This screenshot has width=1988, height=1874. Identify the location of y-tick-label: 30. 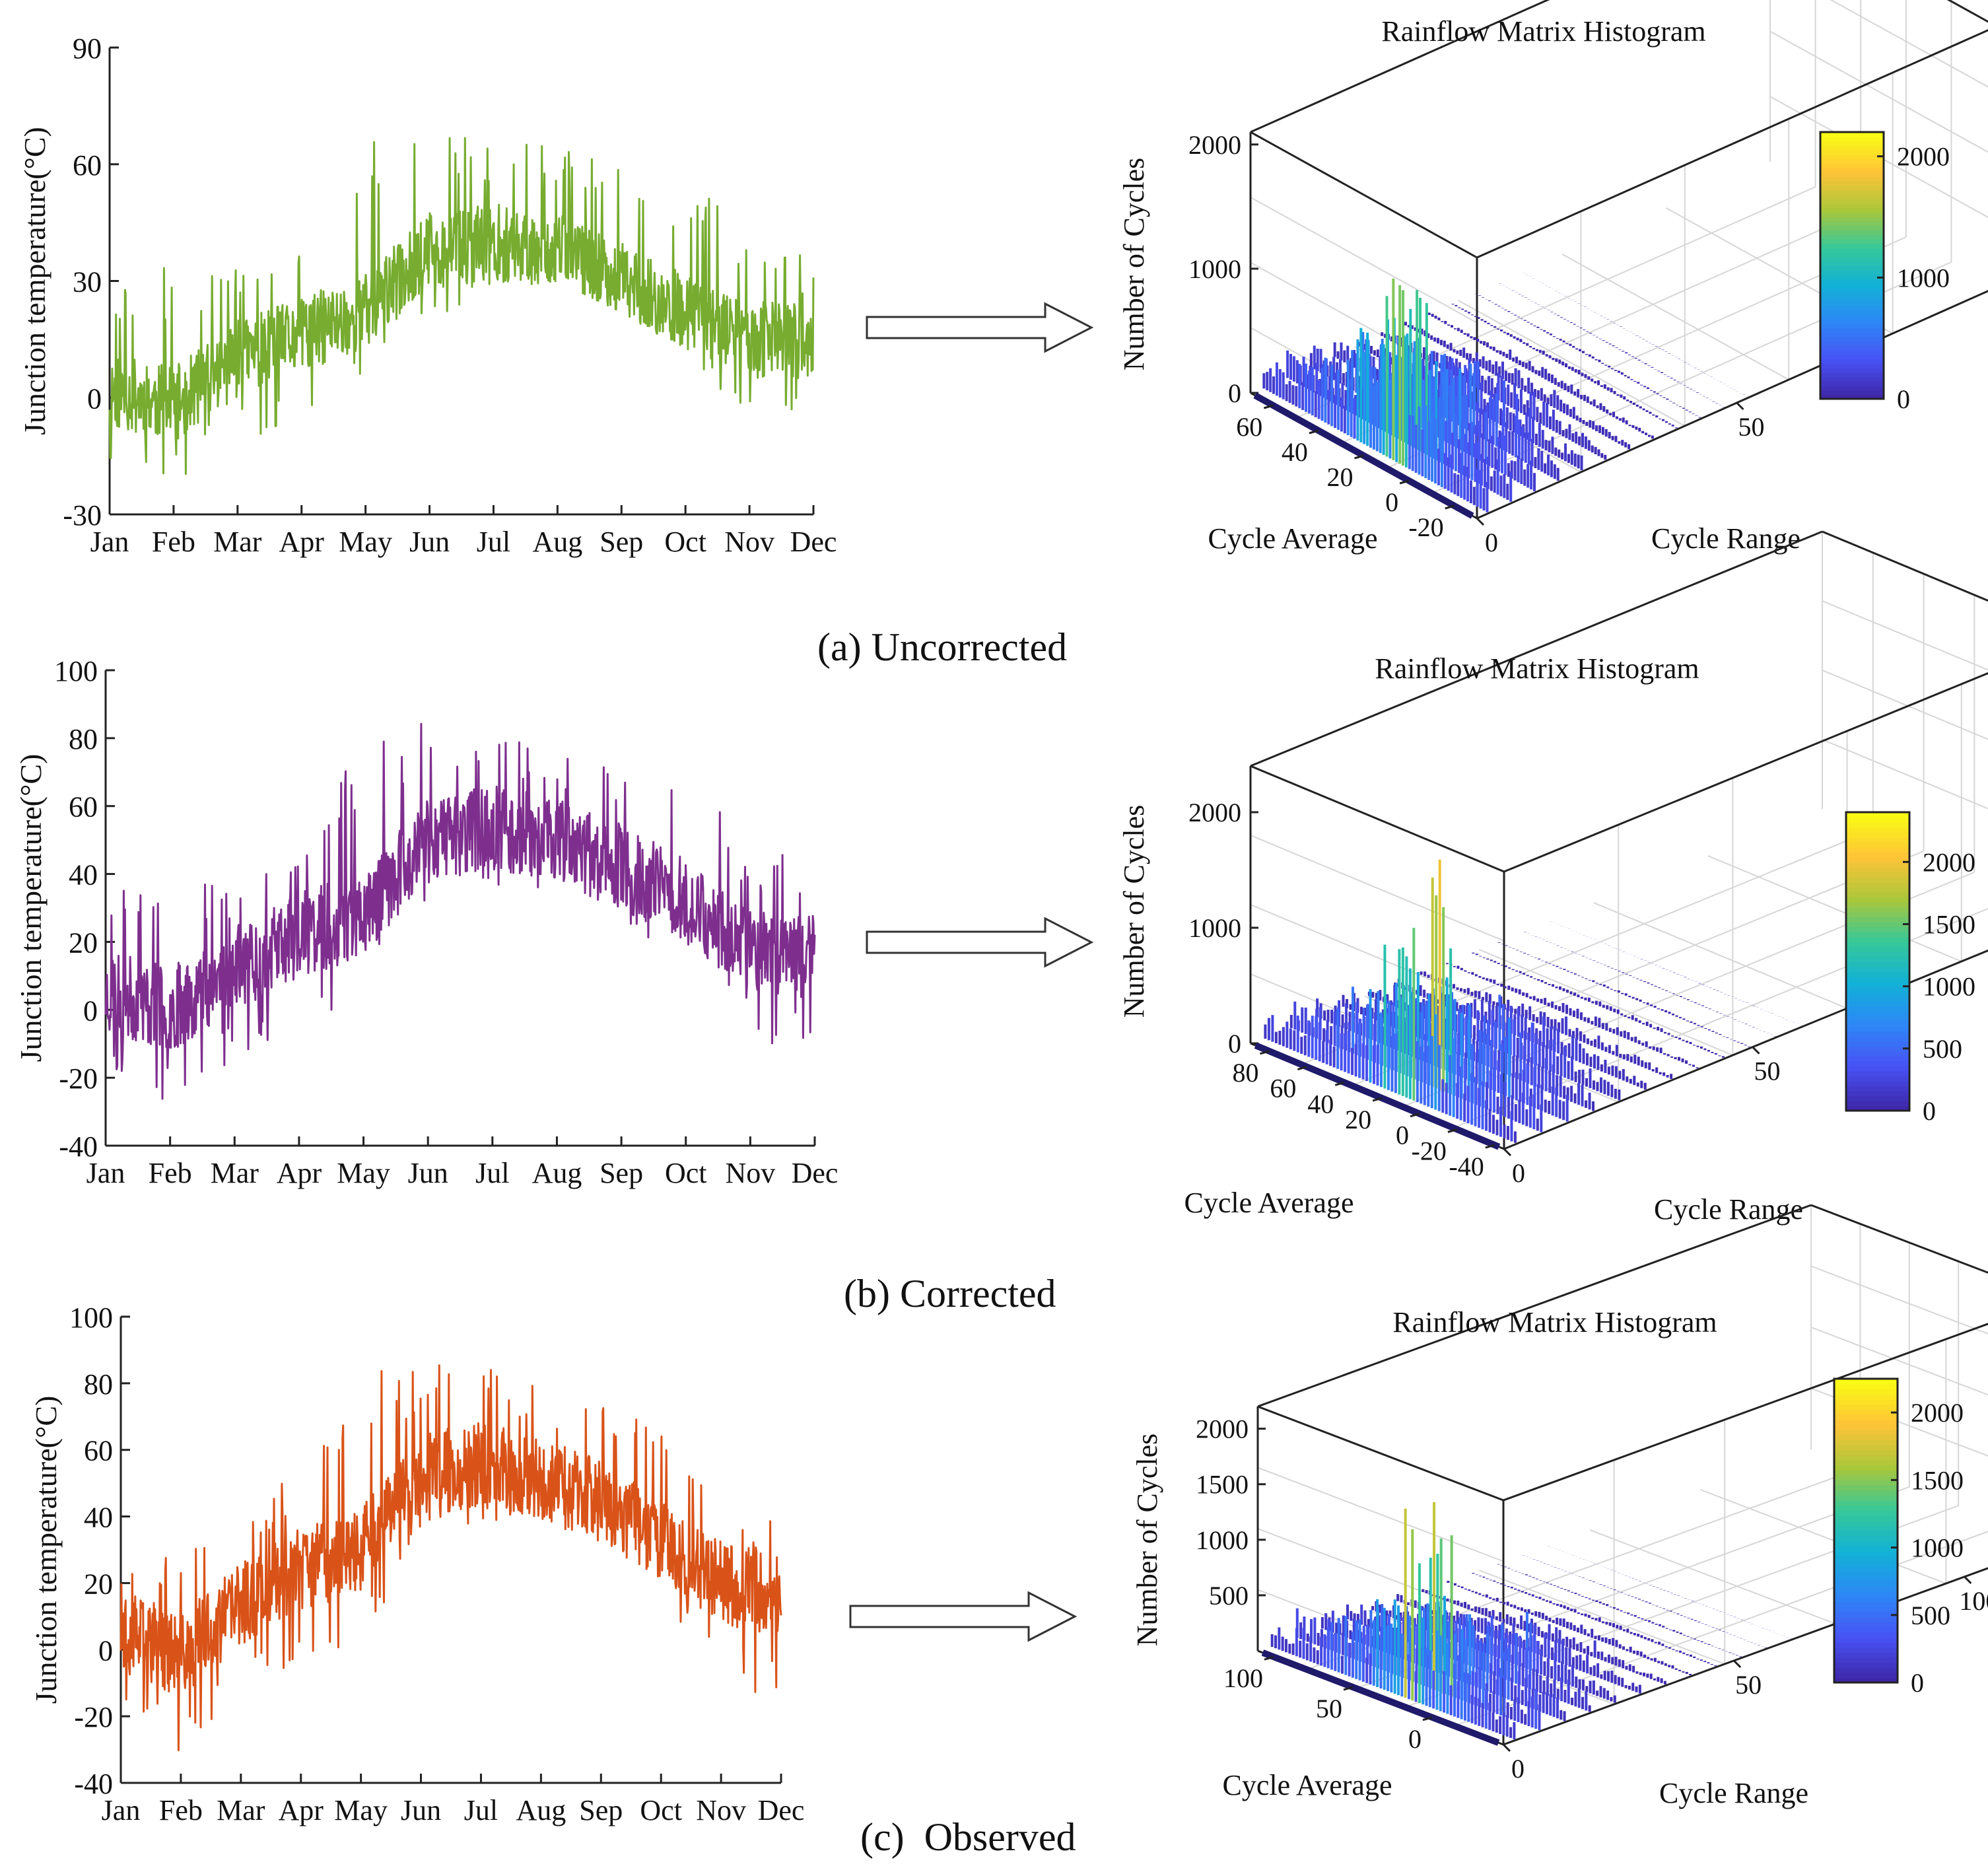
(87, 282).